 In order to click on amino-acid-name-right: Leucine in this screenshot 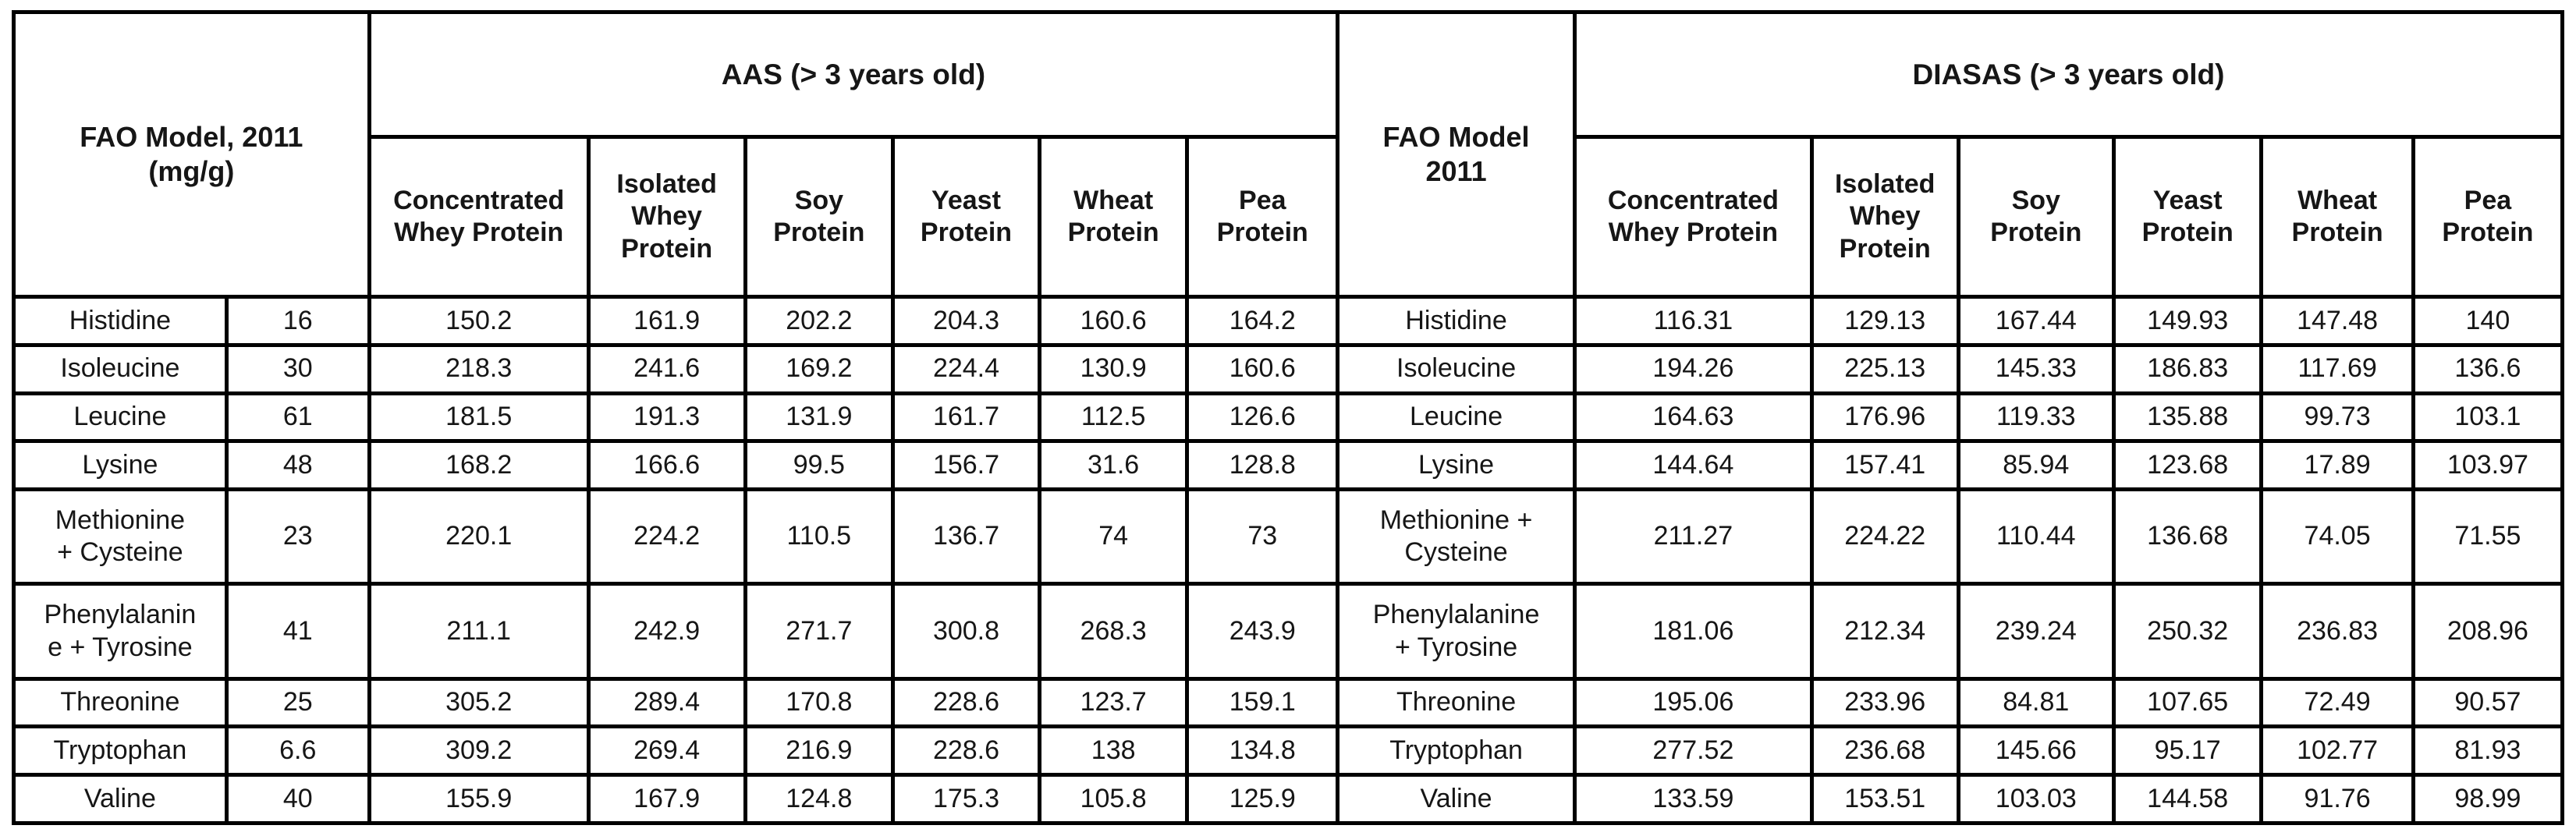, I will do `click(1456, 417)`.